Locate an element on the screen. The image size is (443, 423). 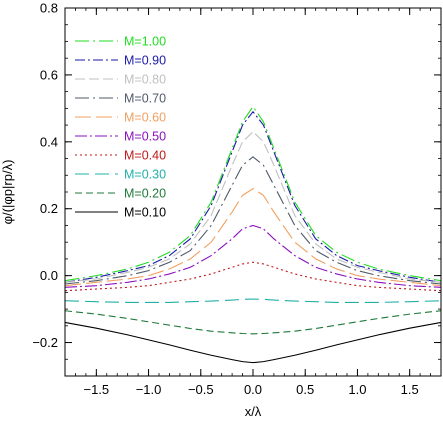
legend-label: M=0.60 is located at coordinates (145, 118).